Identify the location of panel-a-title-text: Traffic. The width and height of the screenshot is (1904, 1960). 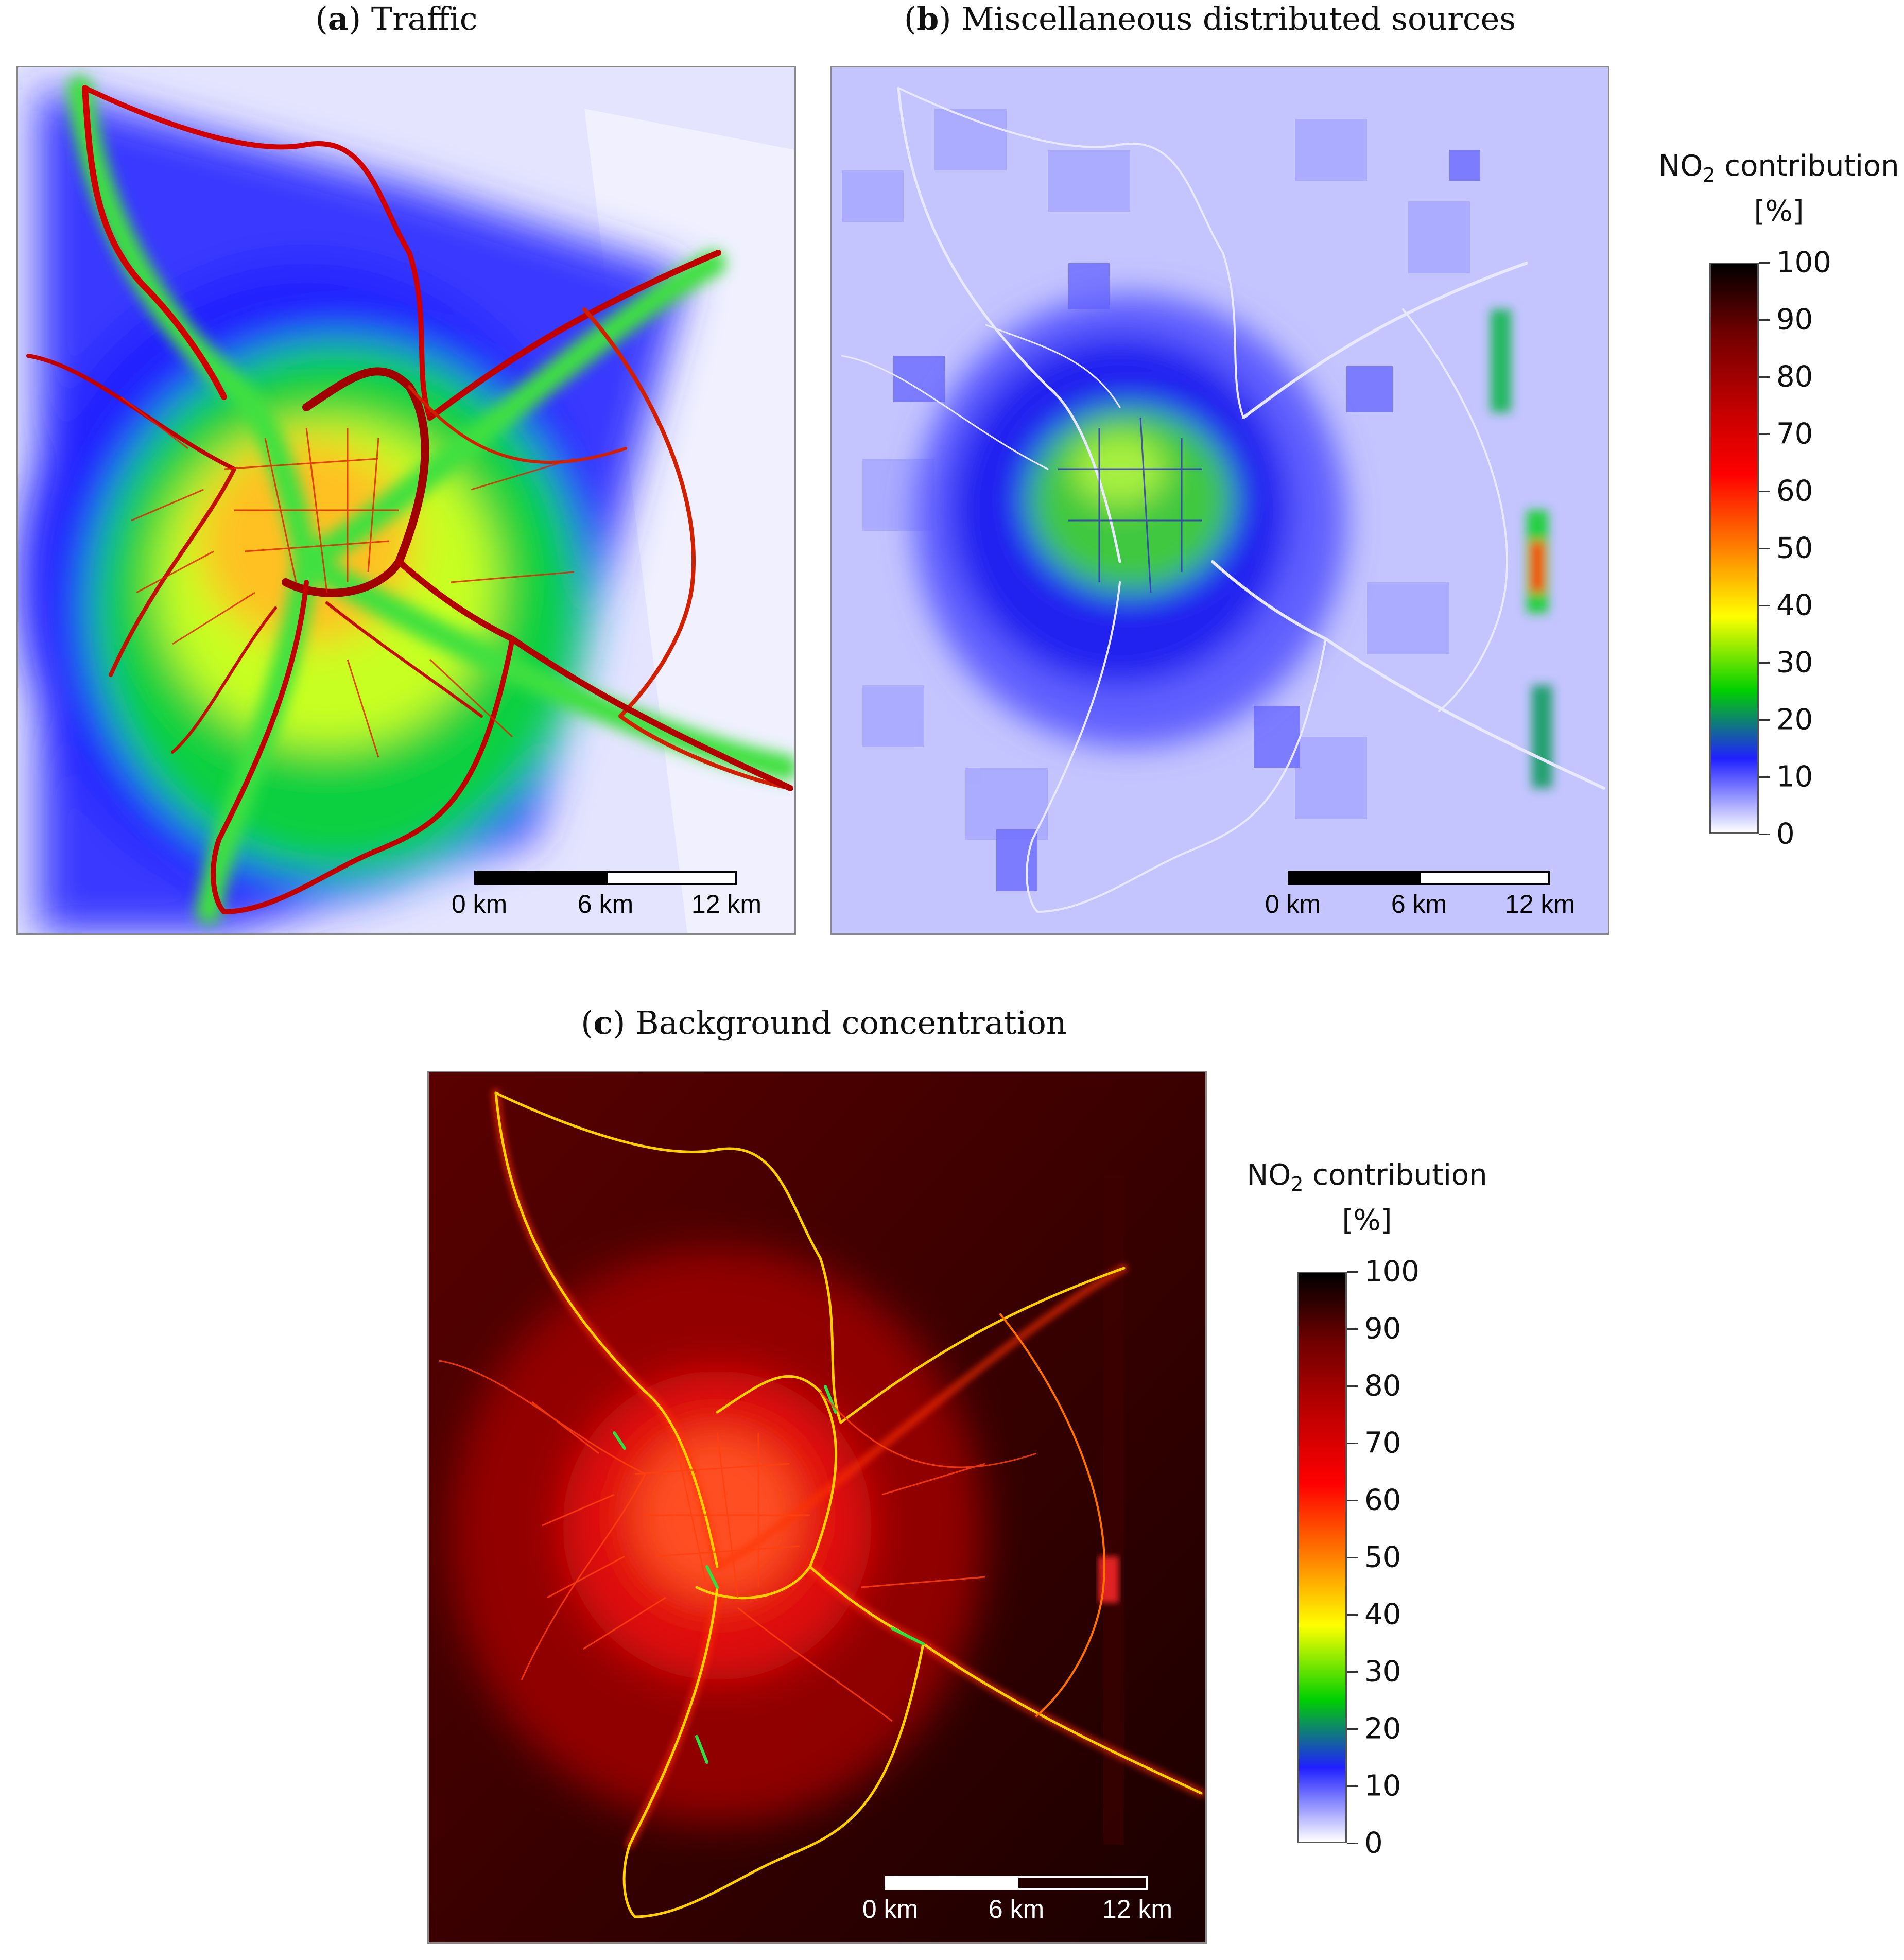
(425, 19).